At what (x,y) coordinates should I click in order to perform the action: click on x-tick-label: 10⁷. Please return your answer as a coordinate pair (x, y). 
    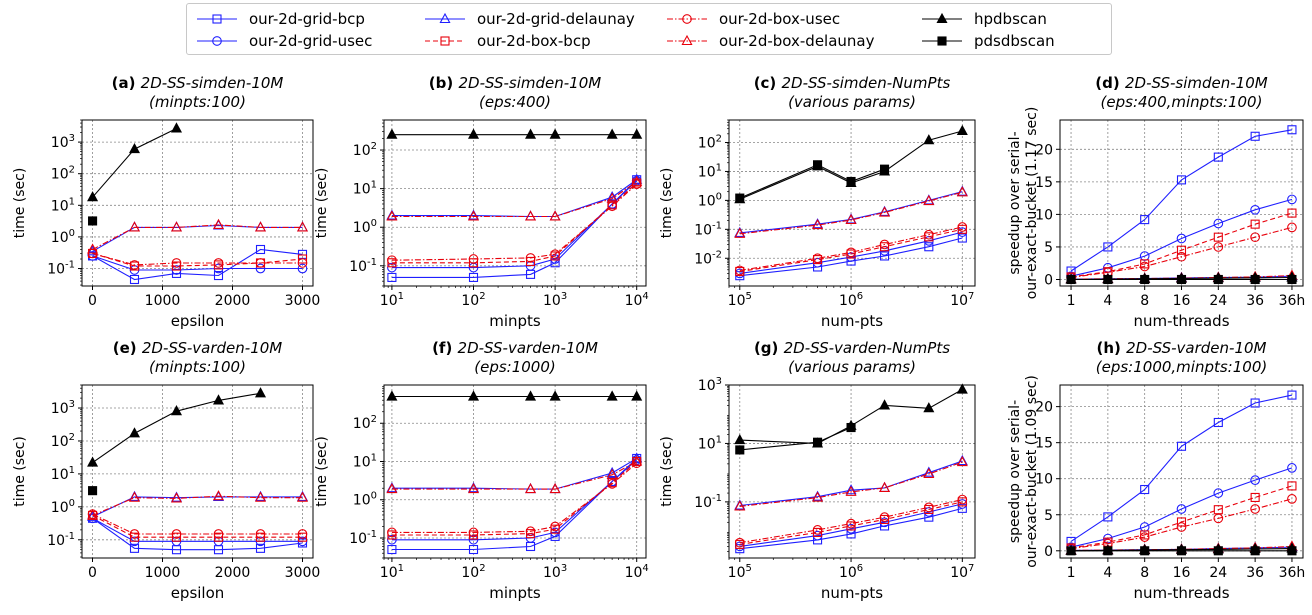
    Looking at the image, I should click on (962, 572).